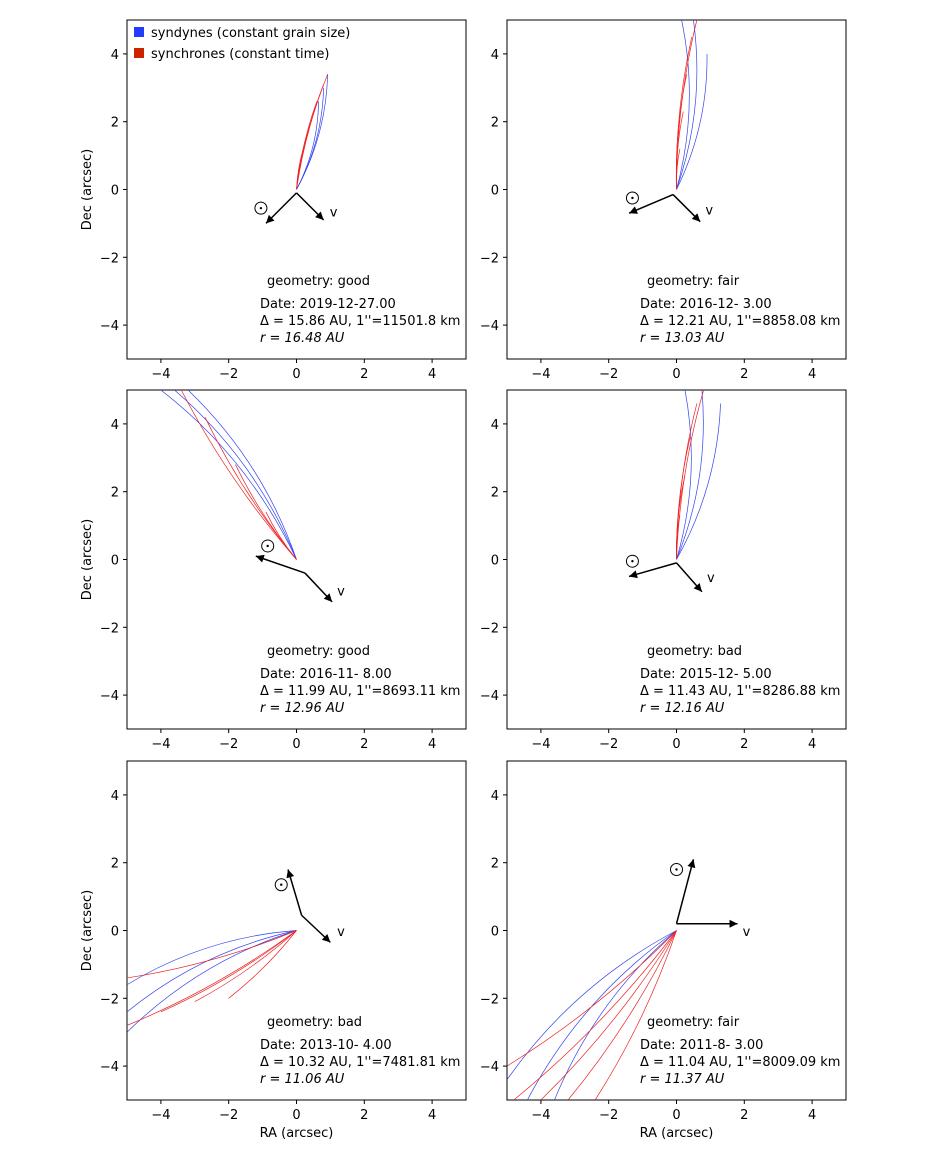  Describe the element at coordinates (701, 1045) in the screenshot. I see `date-label: Date: 2011-8- 3.00` at that location.